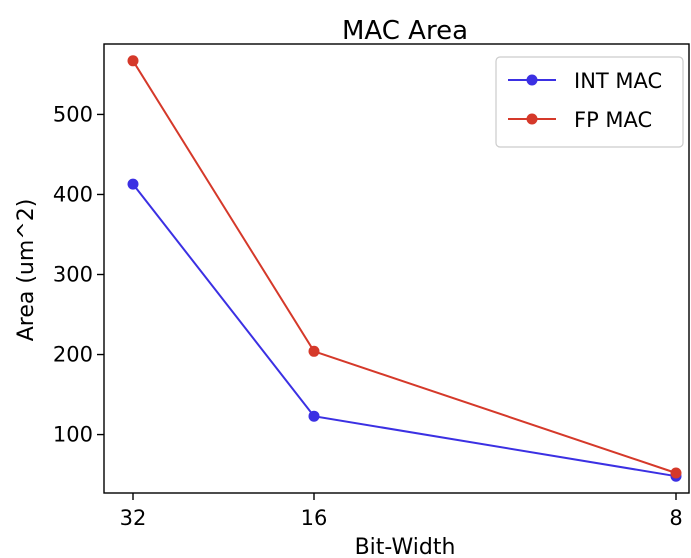 Image resolution: width=691 pixels, height=558 pixels. Describe the element at coordinates (73, 355) in the screenshot. I see `y-tick-label: 200` at that location.